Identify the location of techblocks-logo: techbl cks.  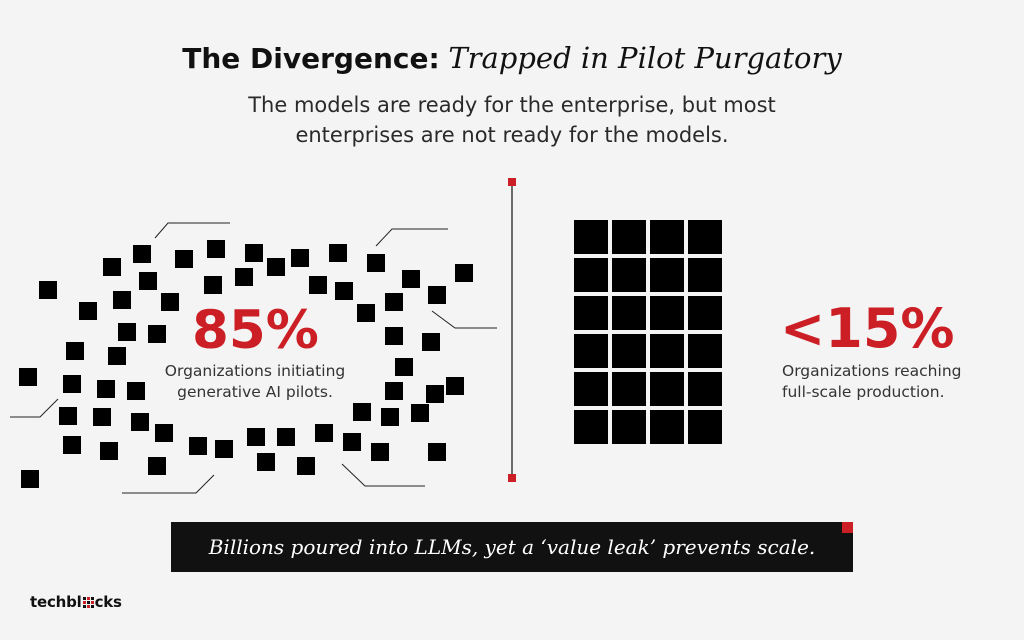
(76, 602).